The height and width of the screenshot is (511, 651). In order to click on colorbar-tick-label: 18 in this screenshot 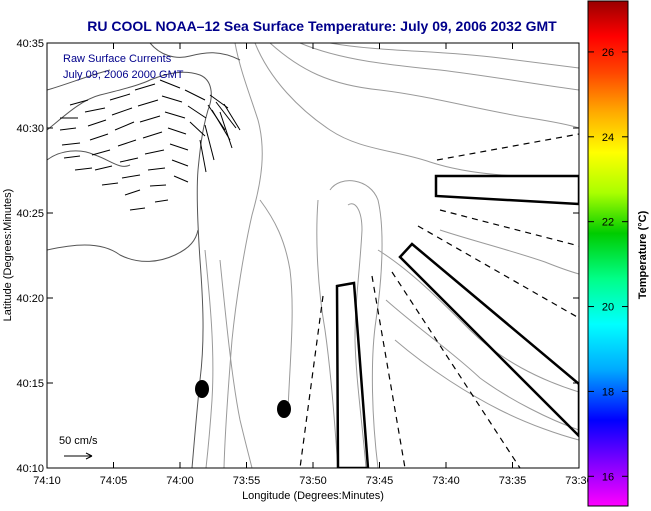, I will do `click(608, 392)`.